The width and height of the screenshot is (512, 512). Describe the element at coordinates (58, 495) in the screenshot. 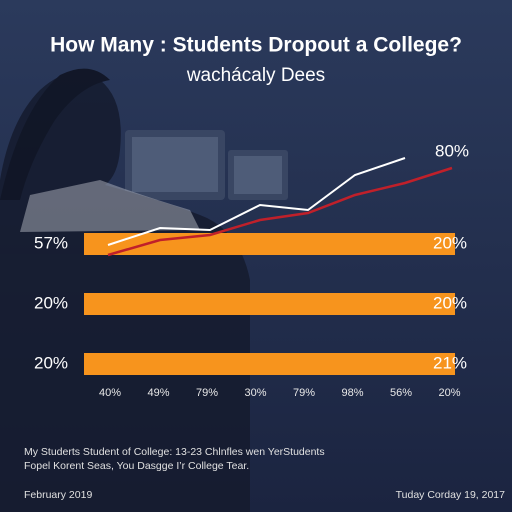

I see `footer-left: February 2019` at that location.